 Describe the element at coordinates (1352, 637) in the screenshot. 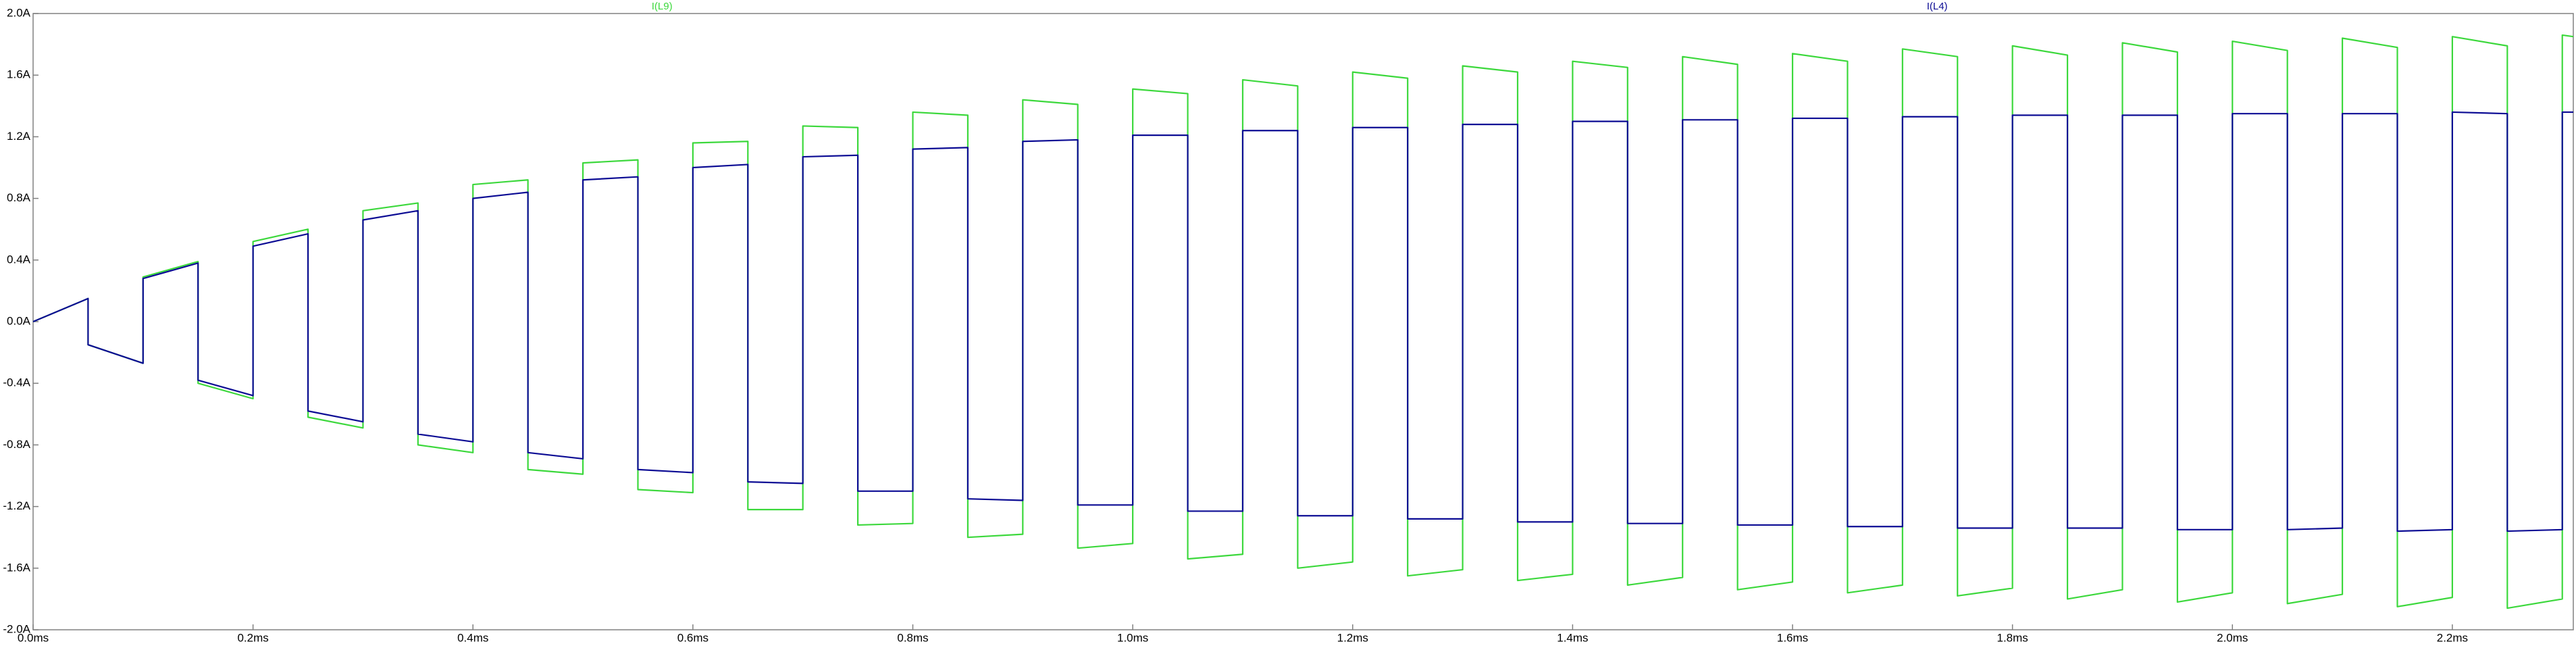

I see `x-tick-label: 1.2ms` at that location.